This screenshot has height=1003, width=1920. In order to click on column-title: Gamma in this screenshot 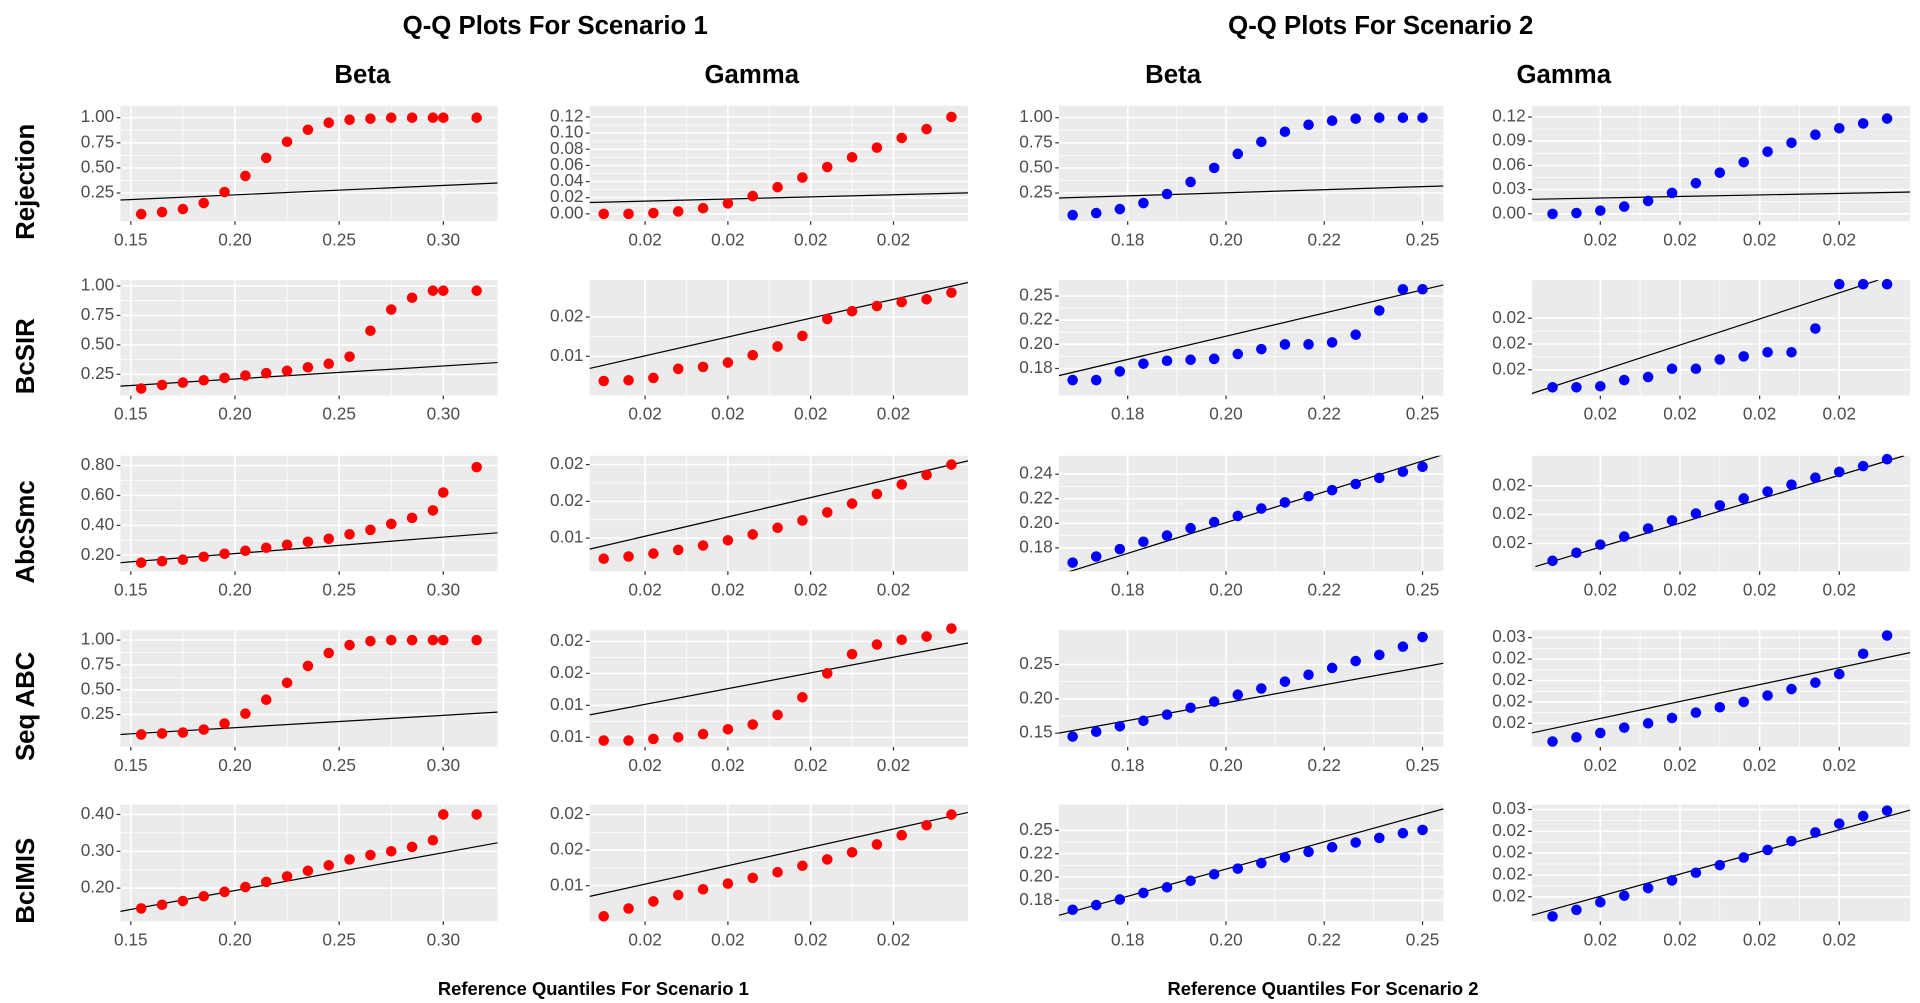, I will do `click(1563, 75)`.